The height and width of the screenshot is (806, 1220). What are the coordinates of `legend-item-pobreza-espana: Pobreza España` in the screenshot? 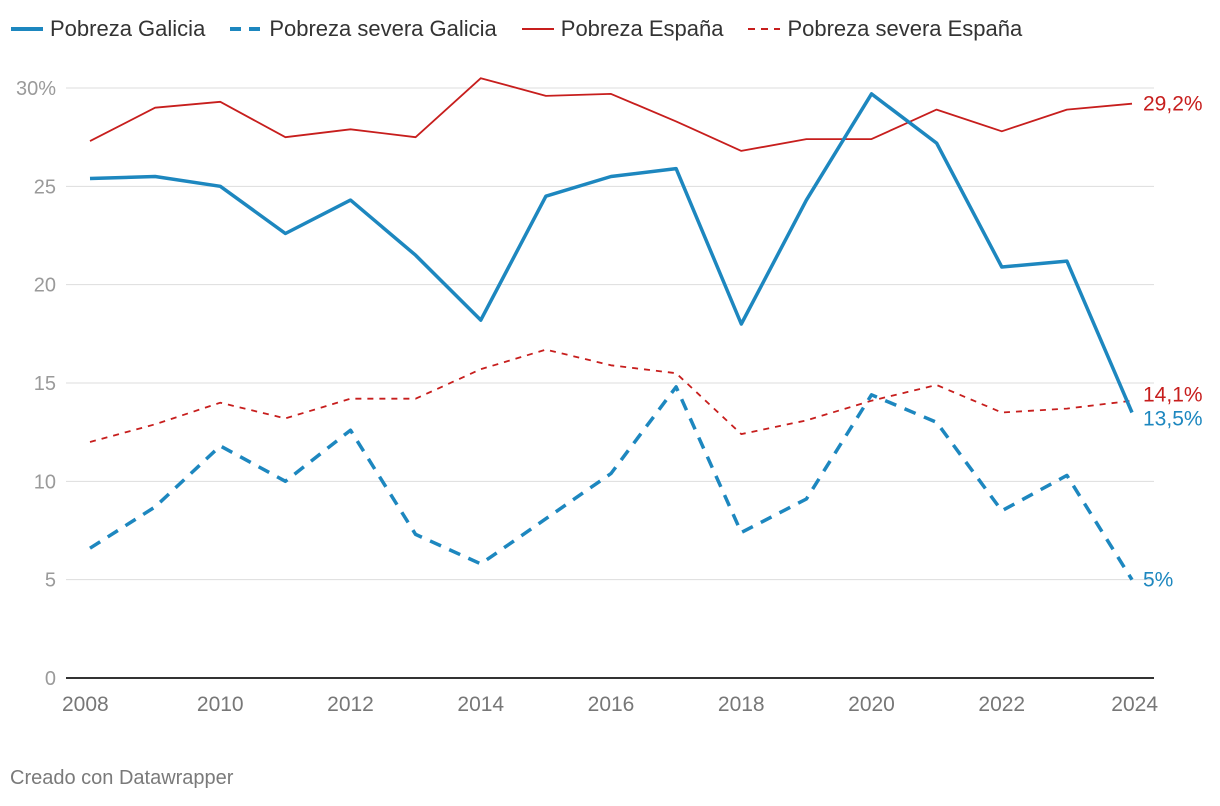 It's located at (622, 29).